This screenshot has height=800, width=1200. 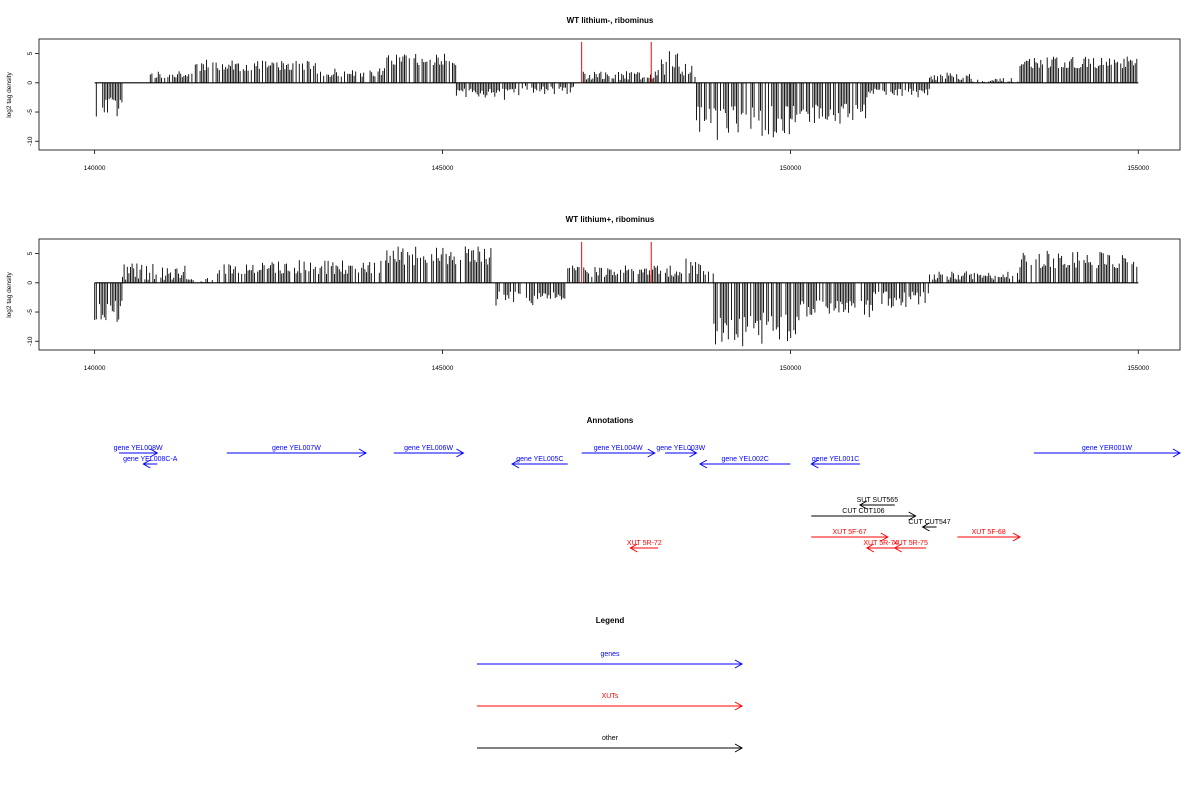 I want to click on feature-label: CUT CUT106, so click(x=863, y=511).